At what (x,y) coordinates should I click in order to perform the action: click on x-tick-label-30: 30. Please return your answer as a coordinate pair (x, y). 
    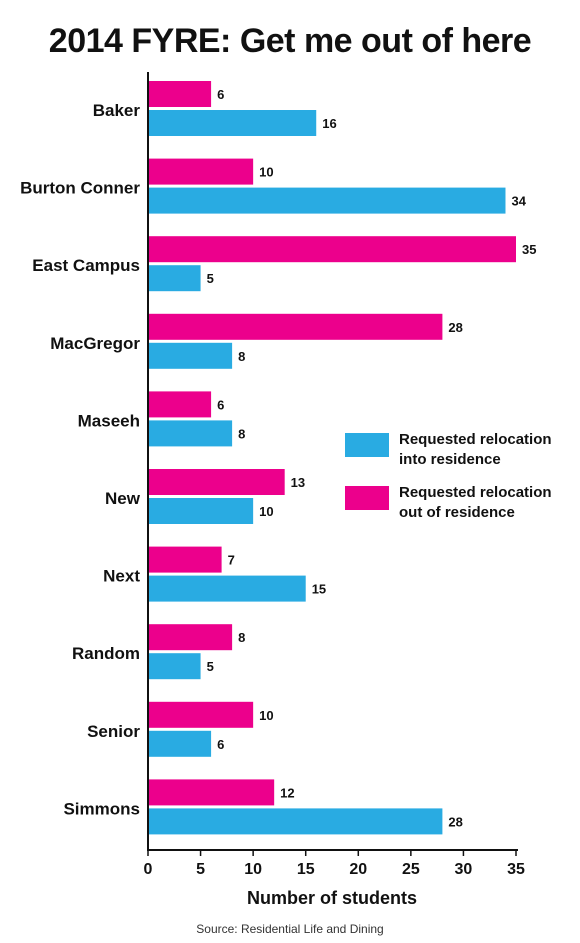
    Looking at the image, I should click on (464, 869).